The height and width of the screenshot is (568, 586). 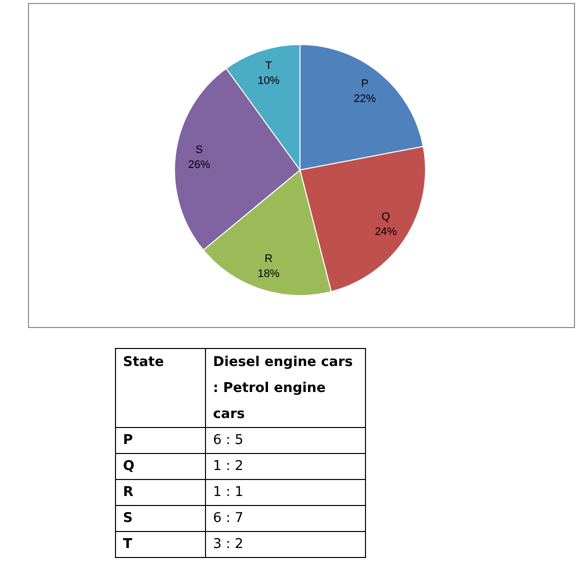 What do you see at coordinates (161, 519) in the screenshot?
I see `text: S` at bounding box center [161, 519].